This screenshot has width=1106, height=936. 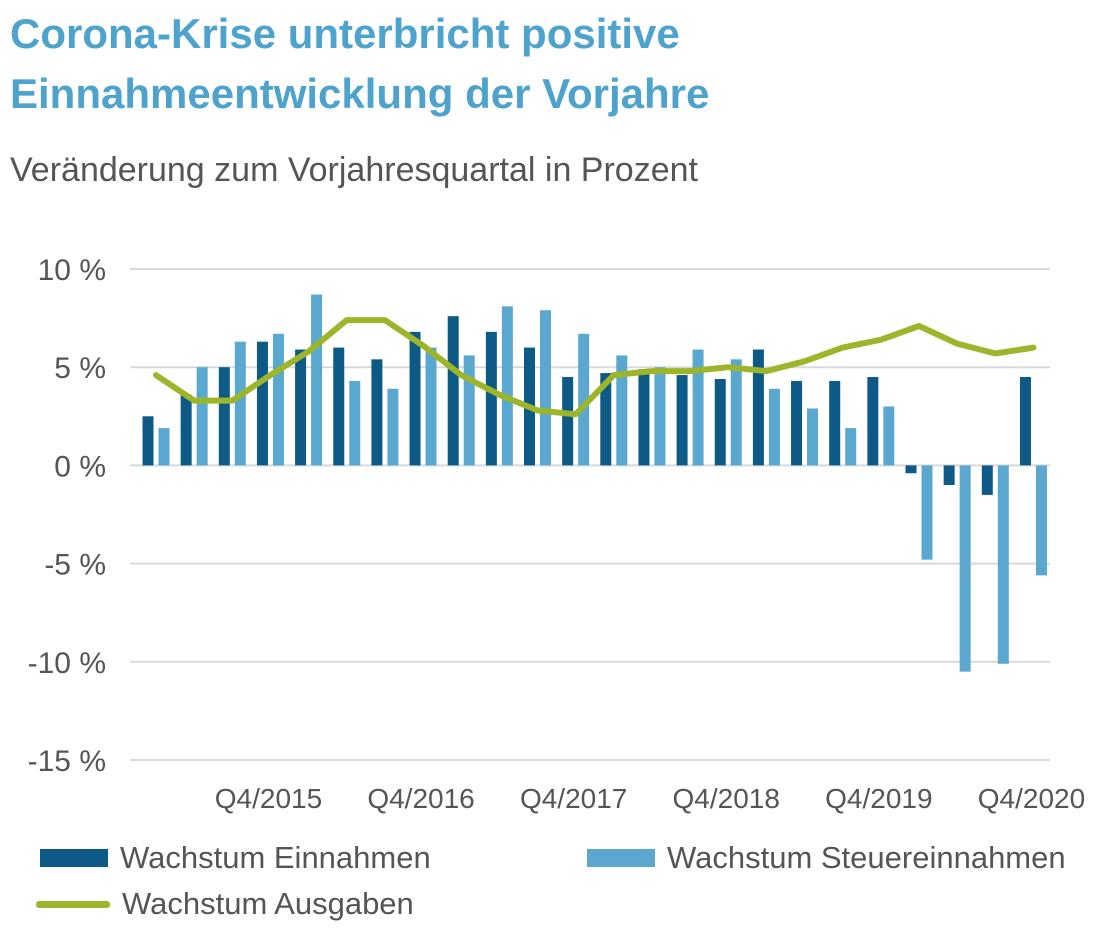 What do you see at coordinates (431, 406) in the screenshot?
I see `bar-1-Q4/2016` at bounding box center [431, 406].